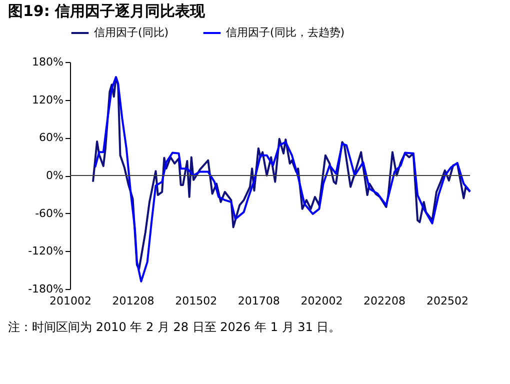 This screenshot has height=384, width=510. What do you see at coordinates (196, 301) in the screenshot?
I see `x-tick-label: 201502` at bounding box center [196, 301].